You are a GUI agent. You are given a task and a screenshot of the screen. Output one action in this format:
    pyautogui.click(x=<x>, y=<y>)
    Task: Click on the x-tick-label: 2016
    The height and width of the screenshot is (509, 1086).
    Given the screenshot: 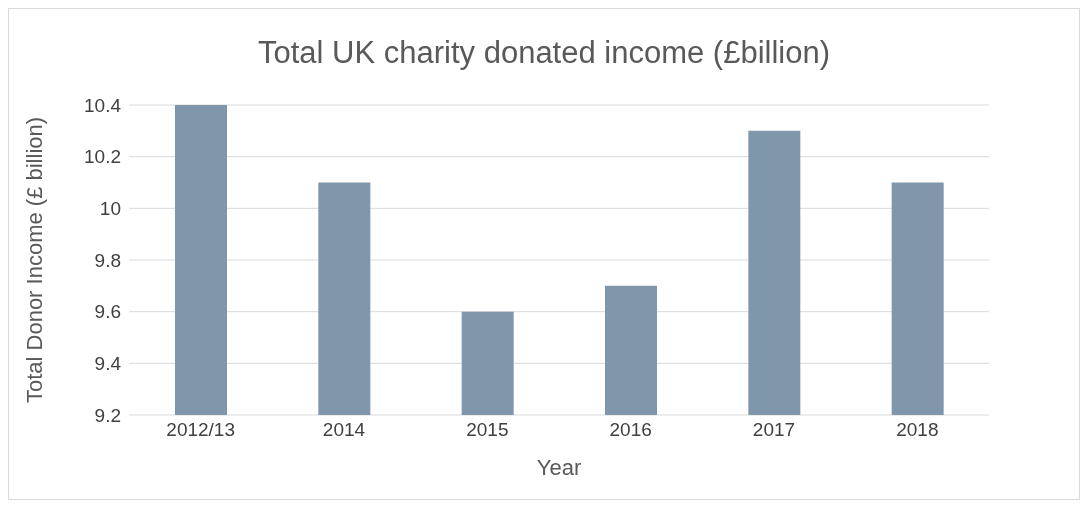 What is the action you would take?
    pyautogui.click(x=630, y=430)
    